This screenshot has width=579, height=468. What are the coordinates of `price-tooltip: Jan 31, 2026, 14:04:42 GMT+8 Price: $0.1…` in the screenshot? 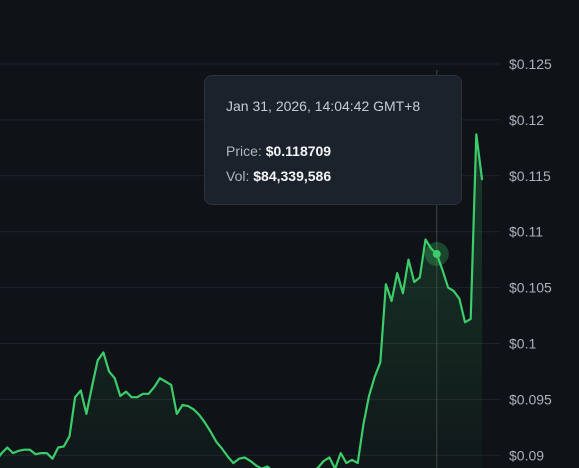 It's located at (333, 140).